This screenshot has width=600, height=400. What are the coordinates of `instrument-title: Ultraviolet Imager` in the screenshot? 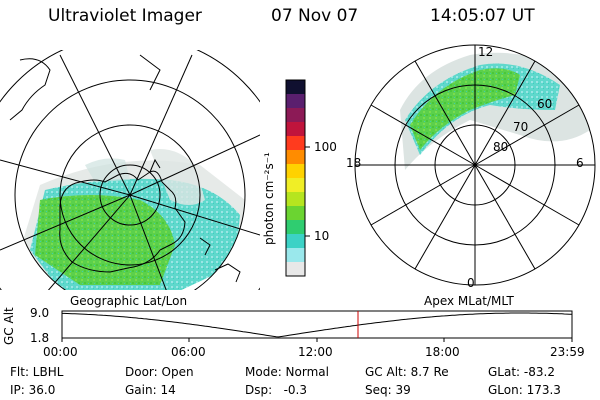 It's located at (125, 16).